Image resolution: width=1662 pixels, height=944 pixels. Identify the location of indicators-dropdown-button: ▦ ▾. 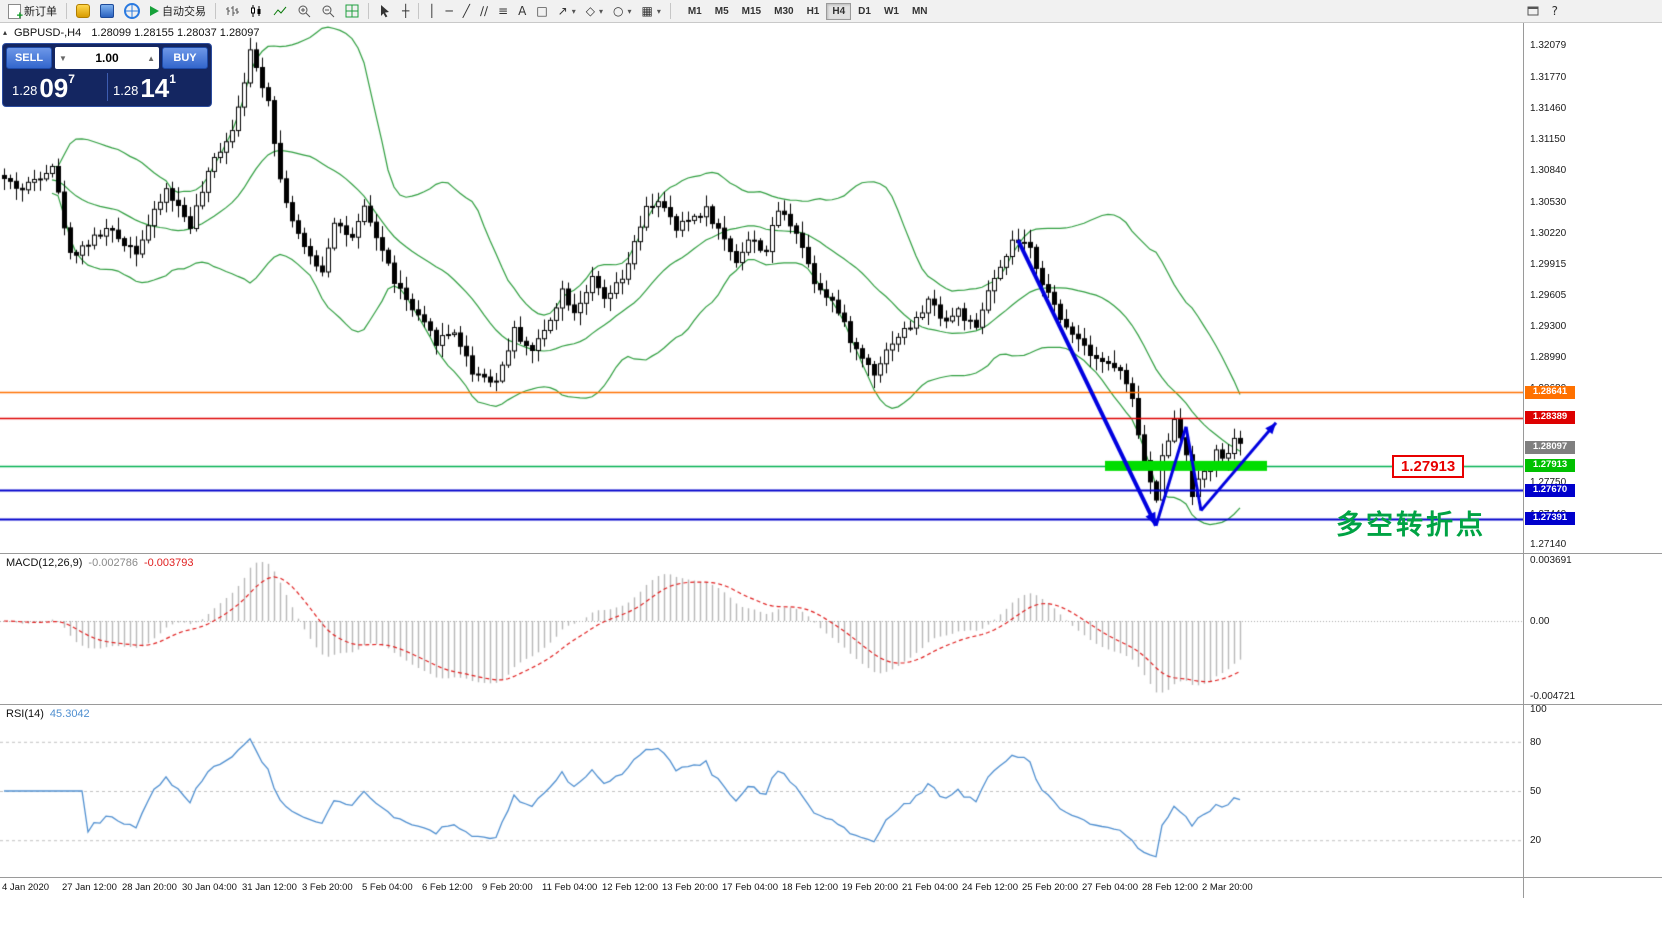
(650, 11).